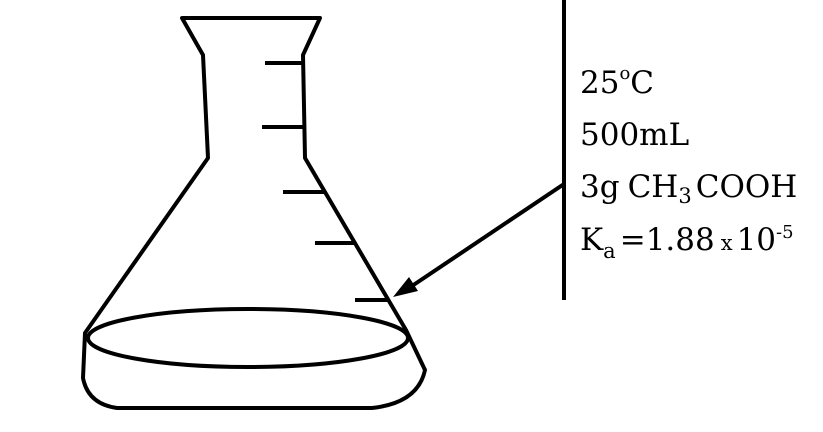 The height and width of the screenshot is (432, 823). Describe the element at coordinates (687, 242) in the screenshot. I see `ka-label: Ka =1.88 x 10-5` at that location.